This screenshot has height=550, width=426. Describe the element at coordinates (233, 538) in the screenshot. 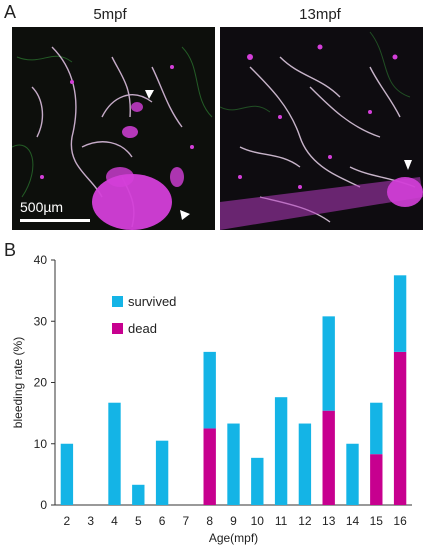

I see `x-axis-title: Age(mpf)` at that location.